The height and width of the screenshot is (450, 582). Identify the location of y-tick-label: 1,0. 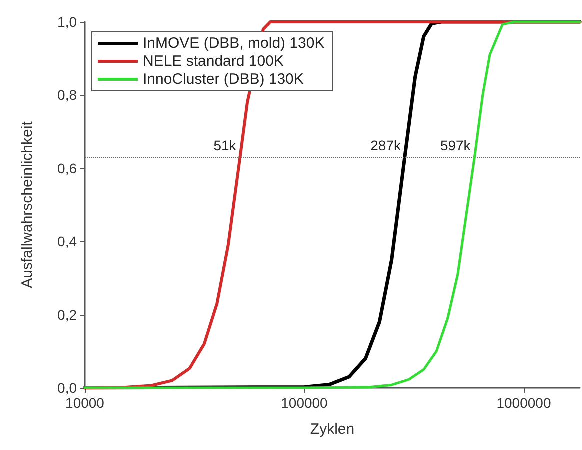
(68, 22).